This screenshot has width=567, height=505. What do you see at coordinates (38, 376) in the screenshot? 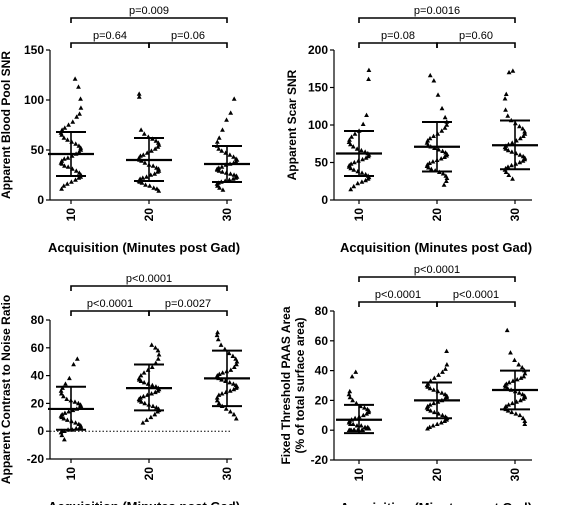
I see `y-tick-label: 40` at bounding box center [38, 376].